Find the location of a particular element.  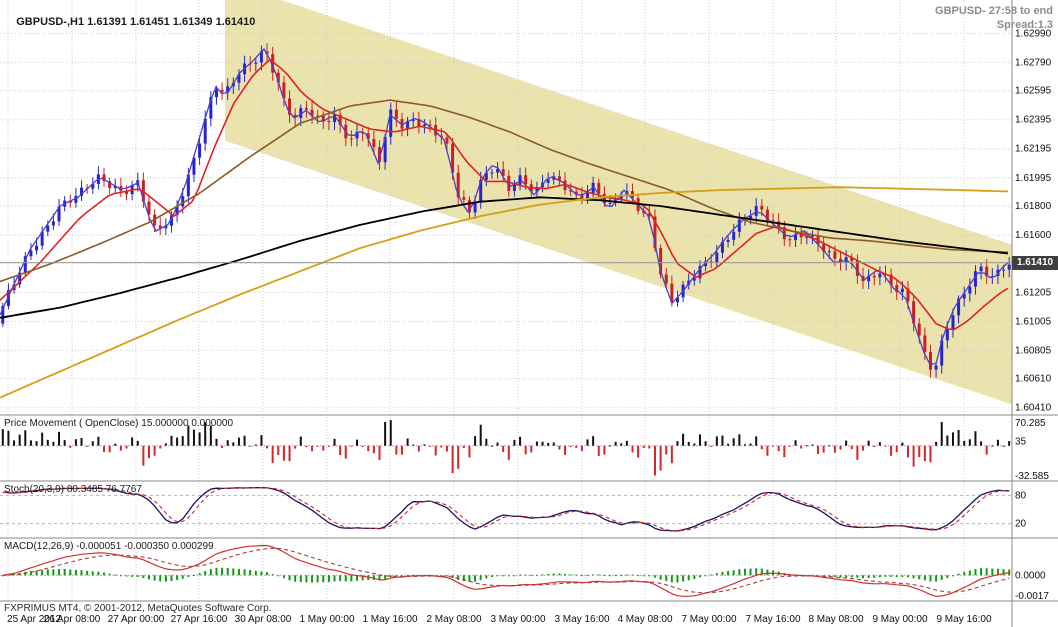

svg-text: 1.62790 is located at coordinates (1033, 62).